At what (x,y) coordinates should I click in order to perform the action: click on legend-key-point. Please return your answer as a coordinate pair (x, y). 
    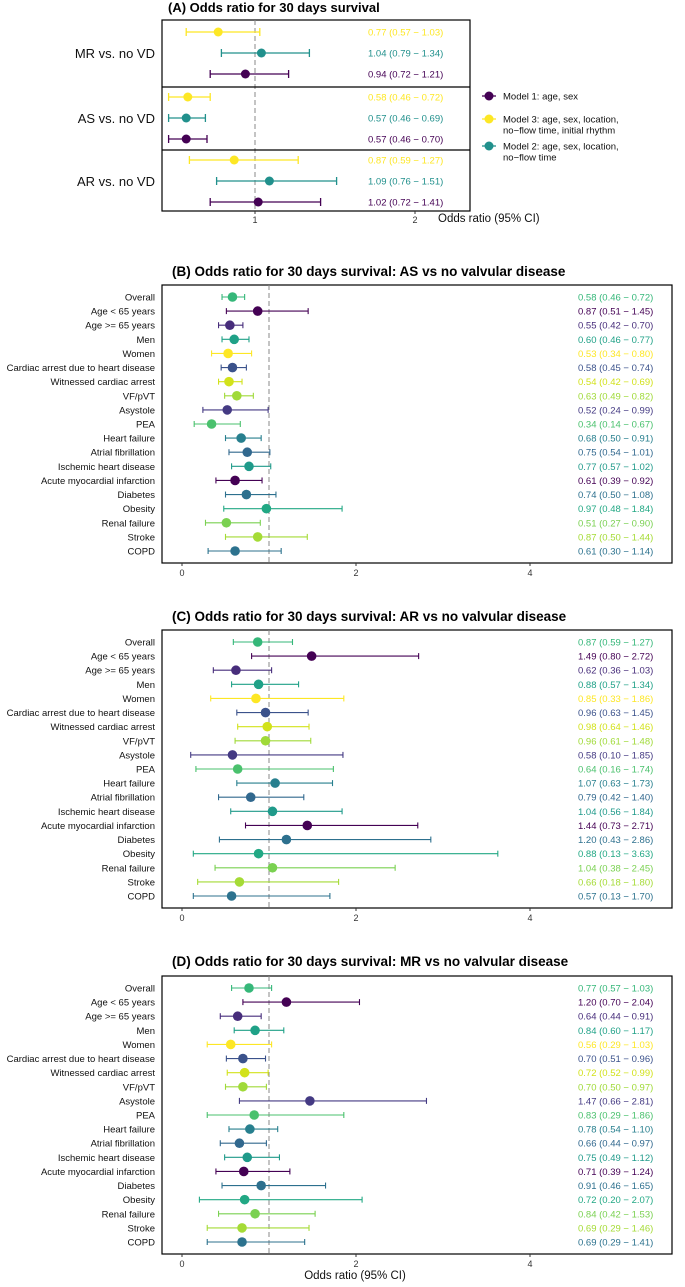
    Looking at the image, I should click on (489, 119).